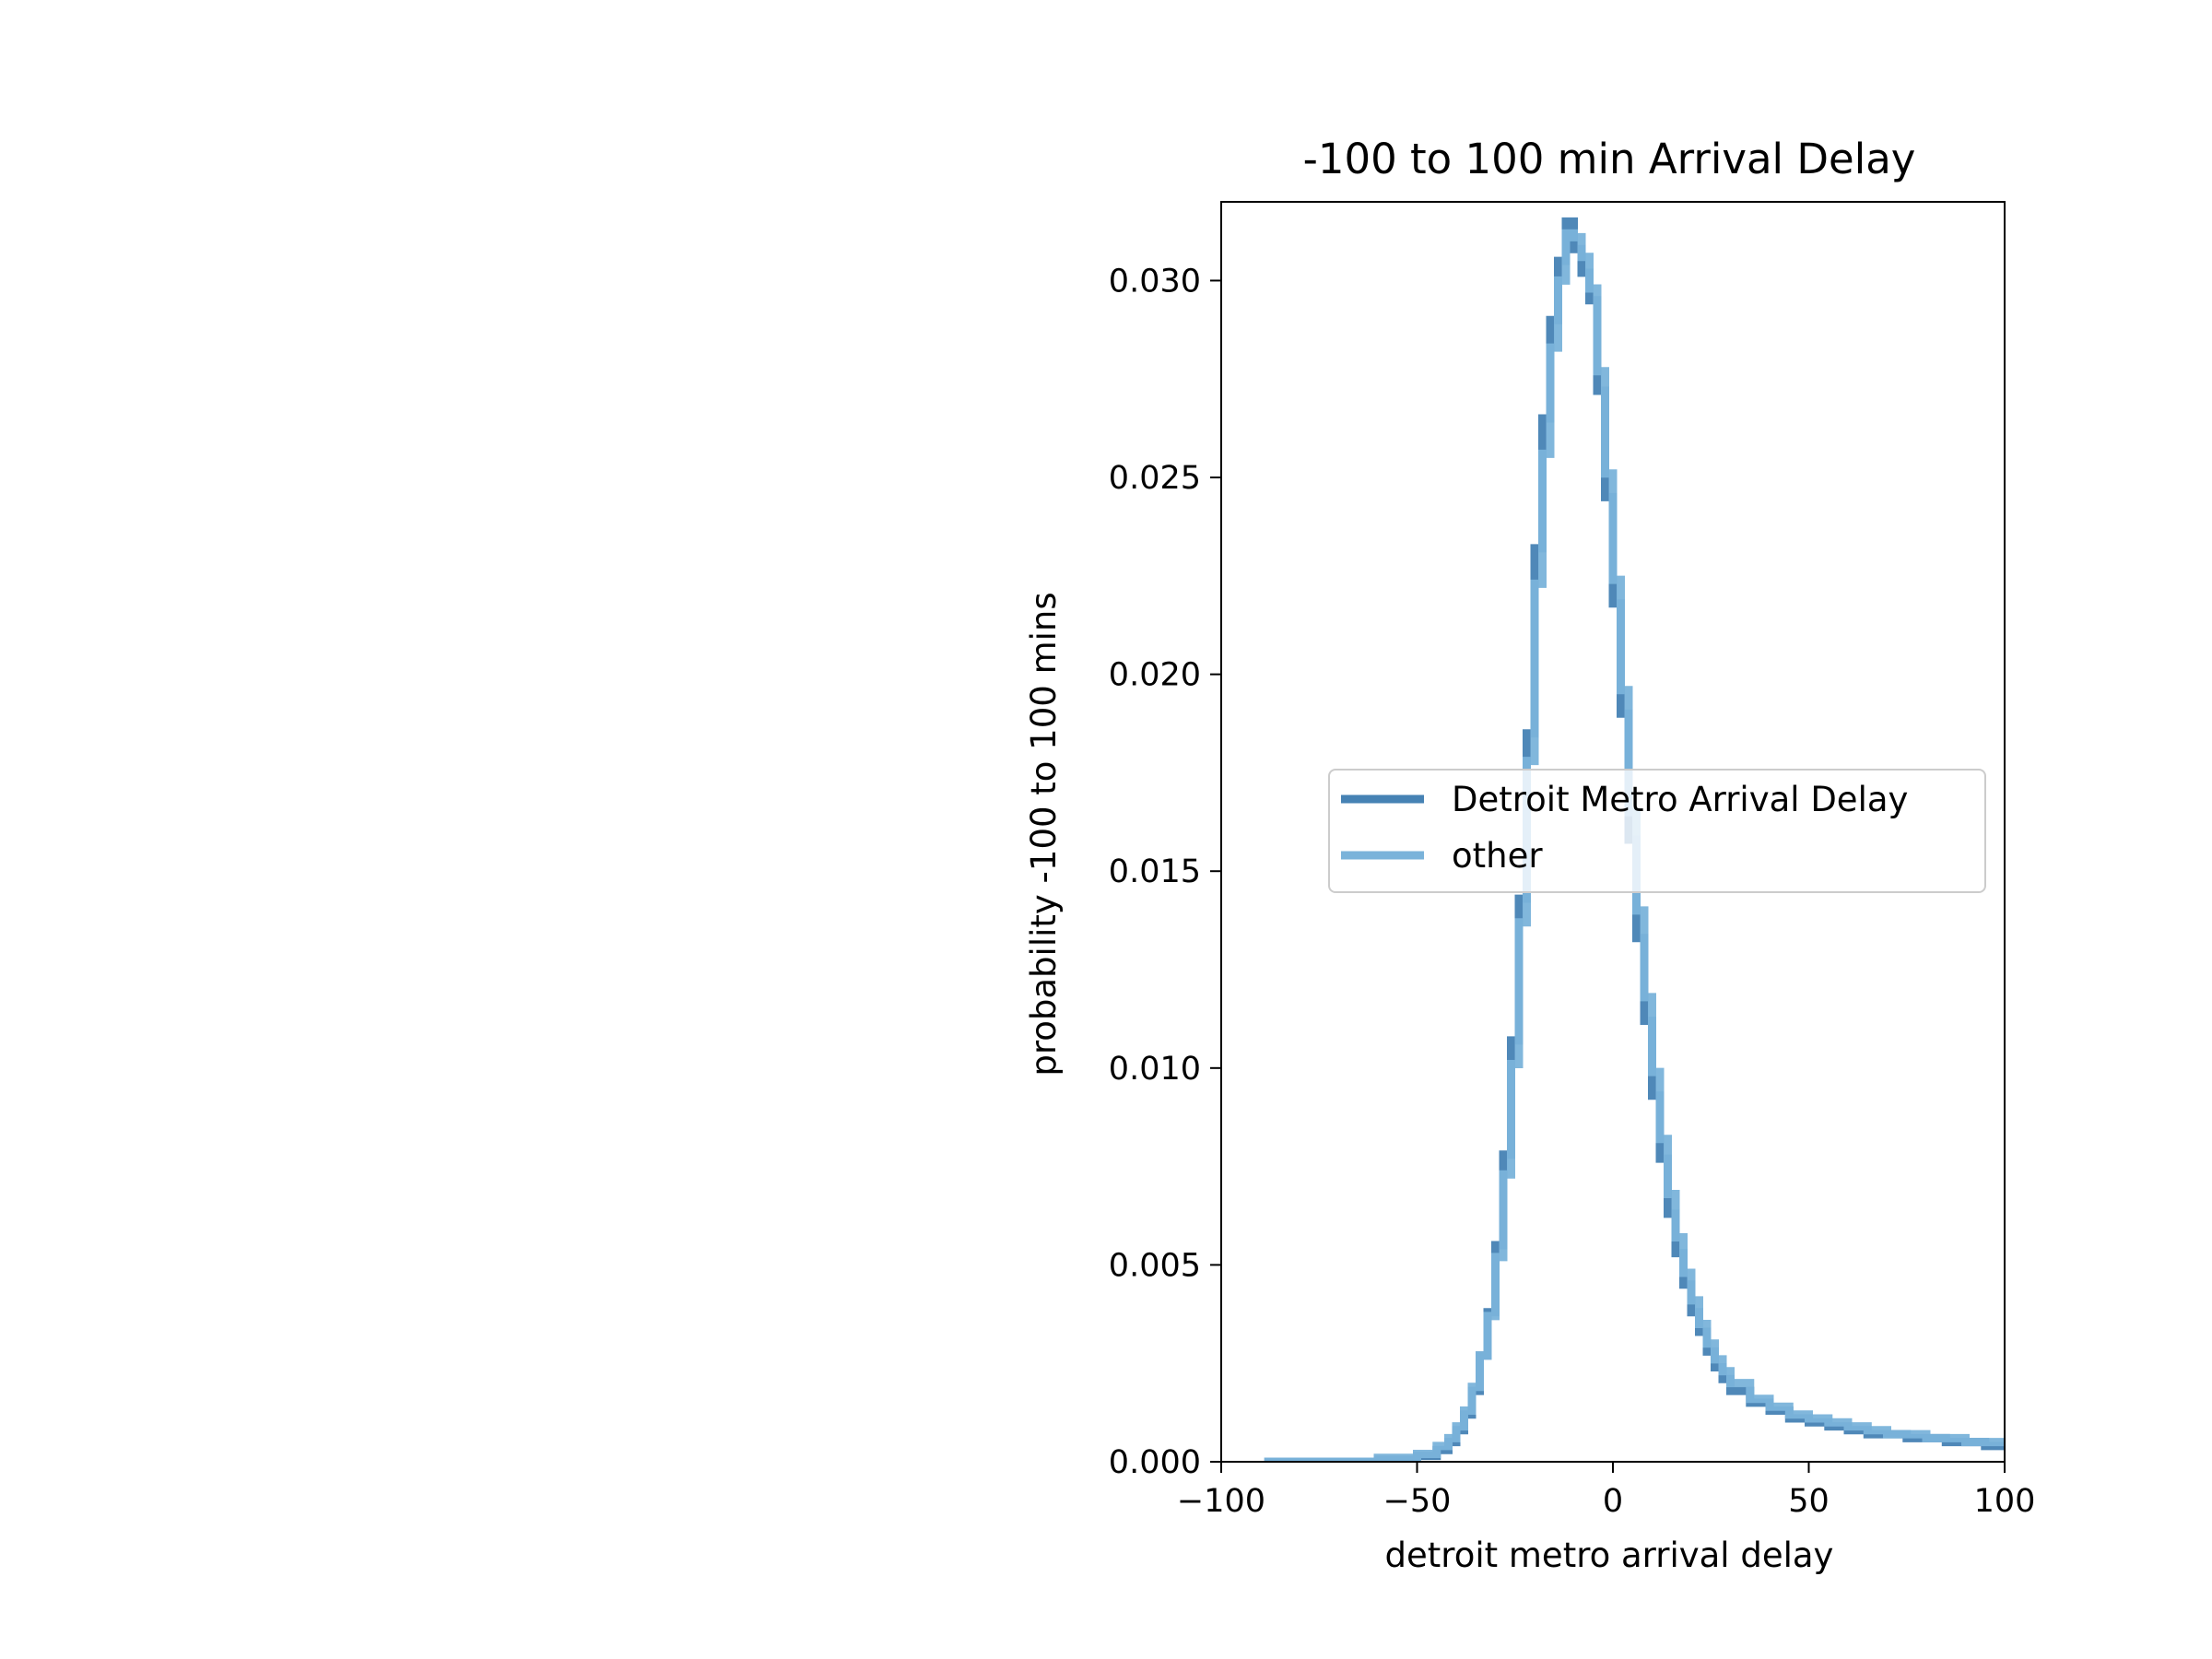  What do you see at coordinates (1609, 159) in the screenshot?
I see `chart-title: -100 to 100 min Arrival Delay` at bounding box center [1609, 159].